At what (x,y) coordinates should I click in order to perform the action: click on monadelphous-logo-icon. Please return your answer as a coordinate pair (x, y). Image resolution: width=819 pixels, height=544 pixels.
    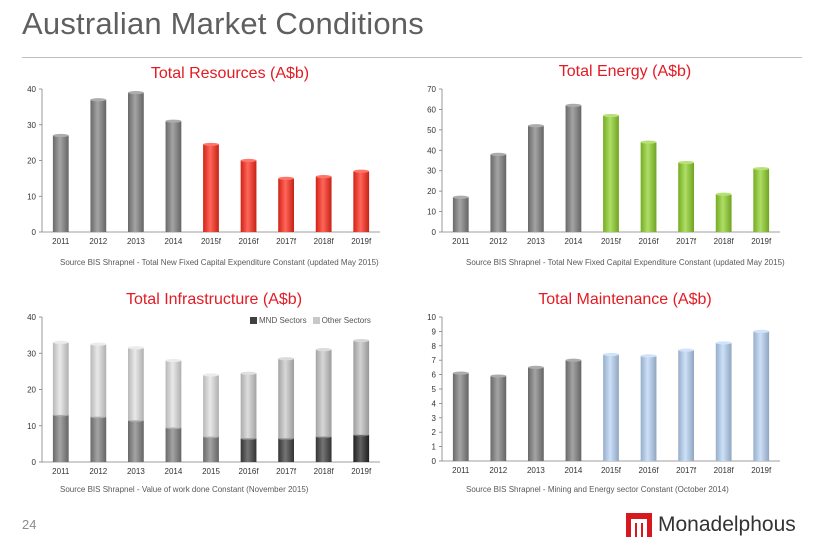
    Looking at the image, I should click on (639, 525).